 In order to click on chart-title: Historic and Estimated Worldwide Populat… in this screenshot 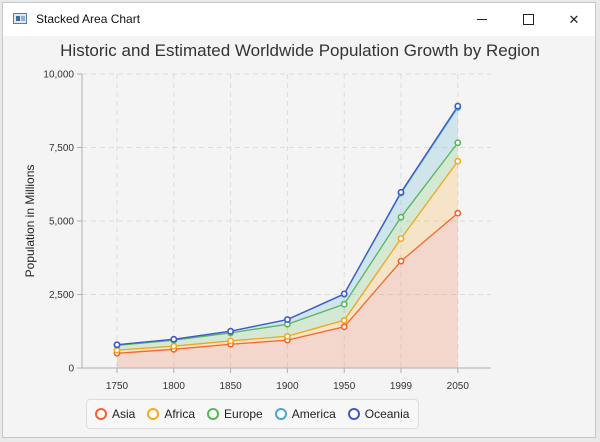, I will do `click(300, 50)`.